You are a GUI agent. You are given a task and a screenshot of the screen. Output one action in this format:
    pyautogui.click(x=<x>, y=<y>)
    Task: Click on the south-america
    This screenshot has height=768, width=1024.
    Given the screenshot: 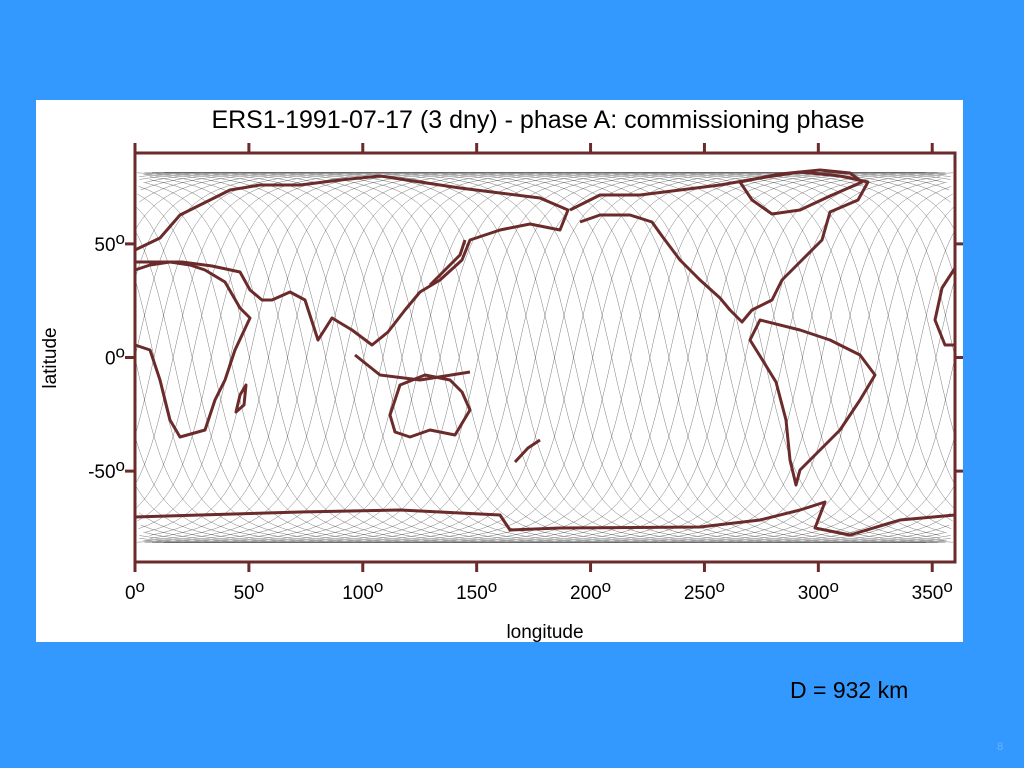 What is the action you would take?
    pyautogui.click(x=812, y=402)
    